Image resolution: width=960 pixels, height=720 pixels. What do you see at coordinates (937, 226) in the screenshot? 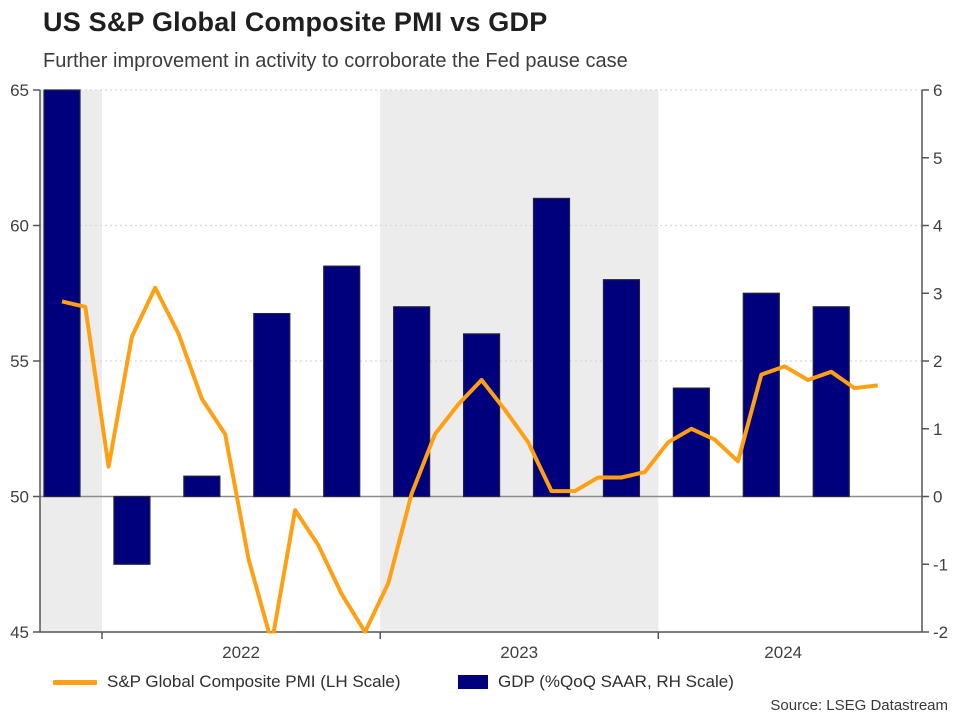
I see `right-axis-tick-label: 4` at bounding box center [937, 226].